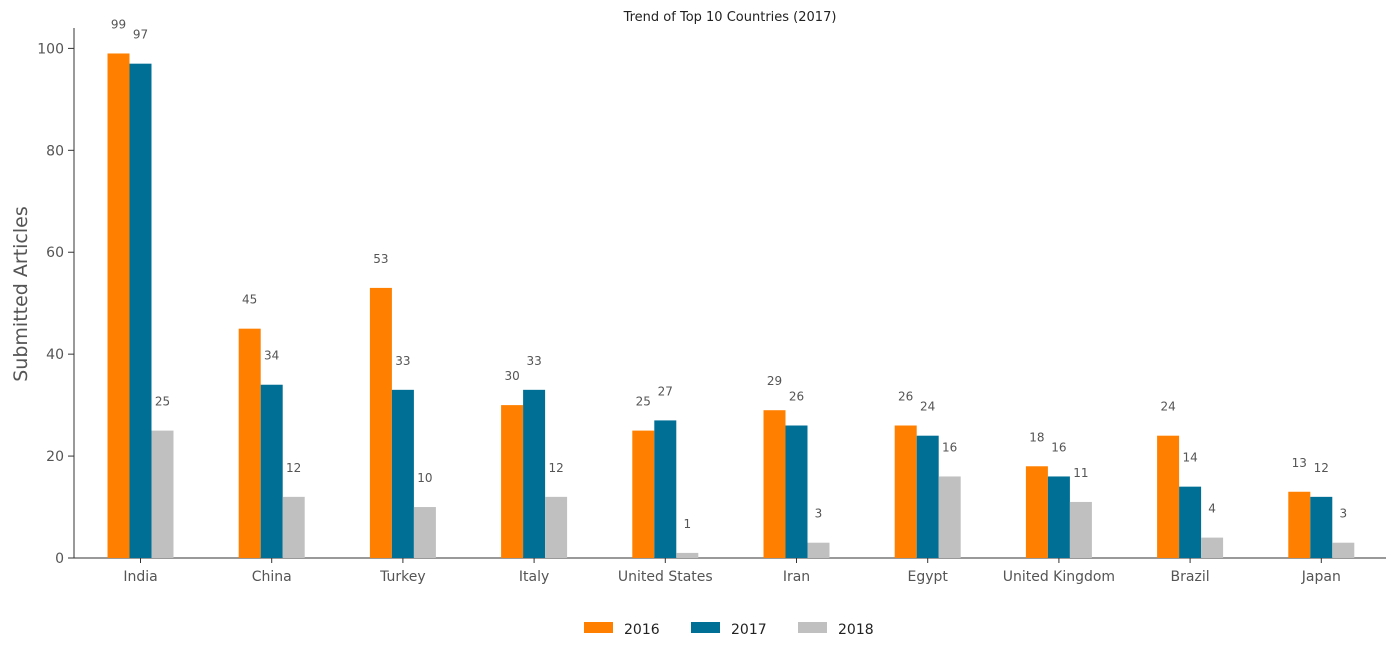 The width and height of the screenshot is (1392, 645). What do you see at coordinates (402, 577) in the screenshot?
I see `x-tick-label: Turkey` at bounding box center [402, 577].